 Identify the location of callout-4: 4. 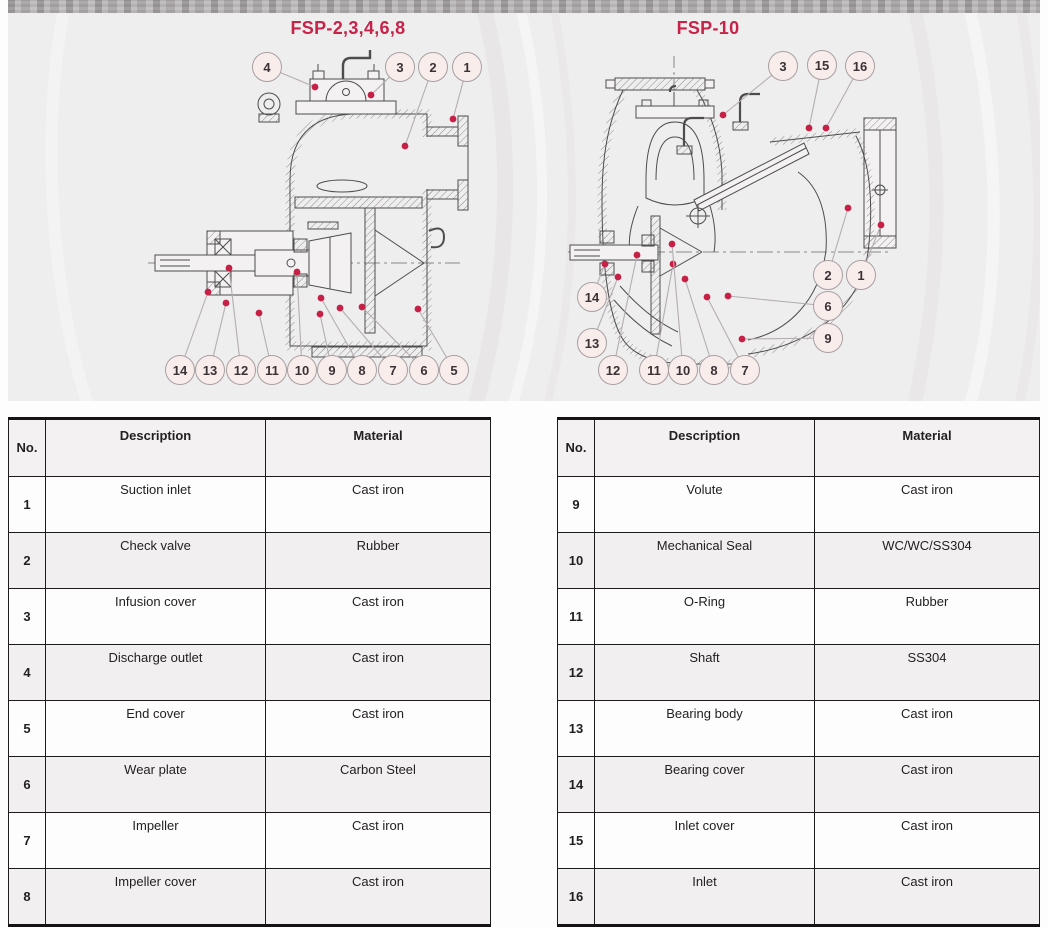
(267, 67).